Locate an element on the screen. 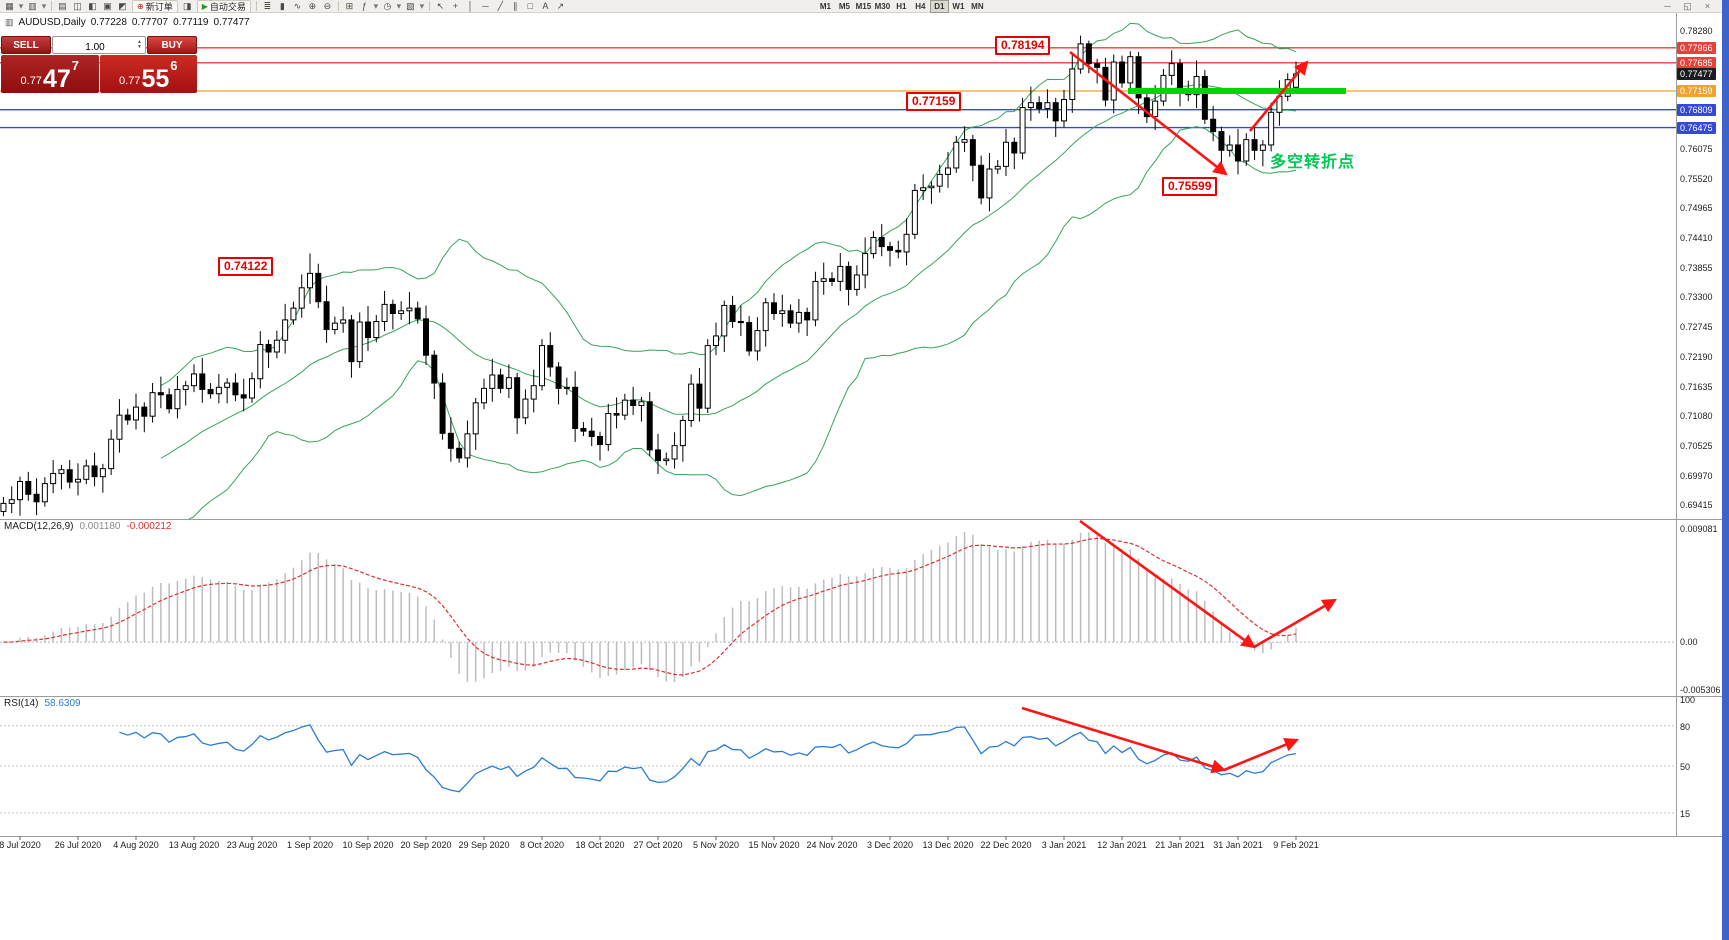  channel-icon: ∥ is located at coordinates (515, 5).